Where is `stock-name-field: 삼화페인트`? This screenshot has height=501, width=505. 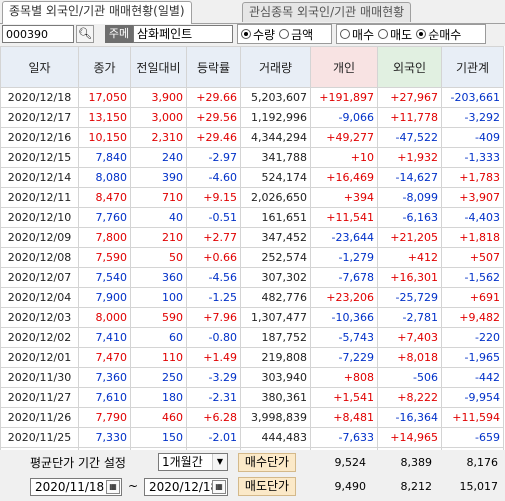
stock-name-field: 삼화페인트 is located at coordinates (183, 34).